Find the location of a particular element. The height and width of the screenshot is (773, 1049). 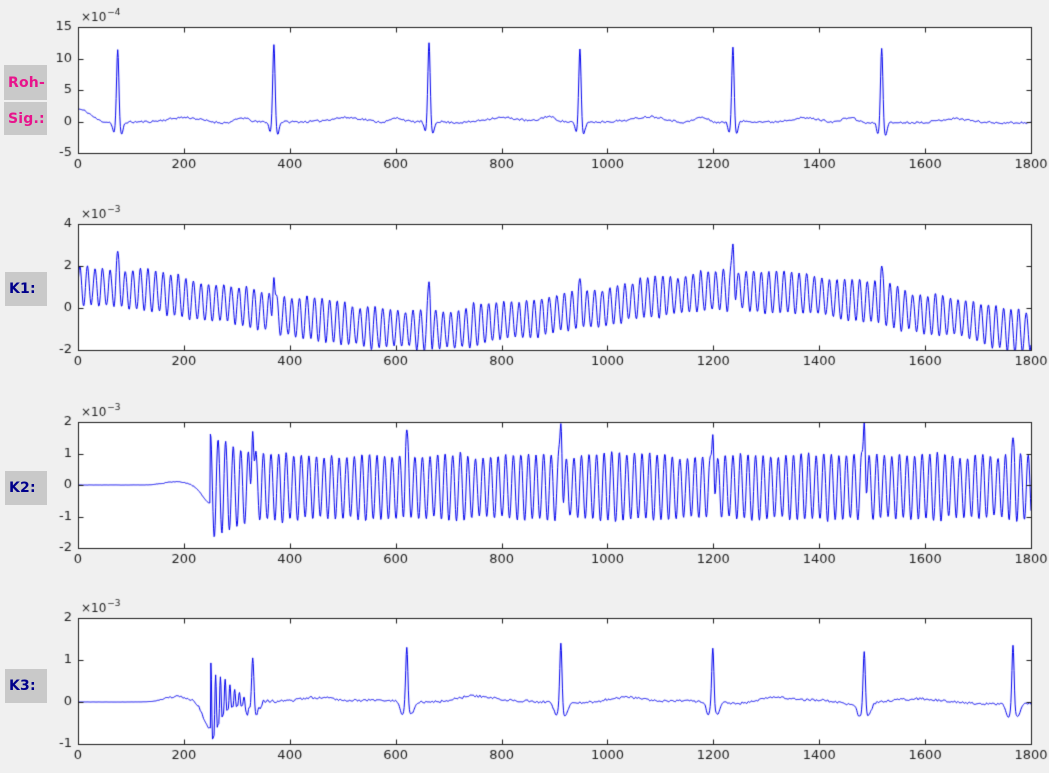

label-k1: K1: is located at coordinates (26, 289).